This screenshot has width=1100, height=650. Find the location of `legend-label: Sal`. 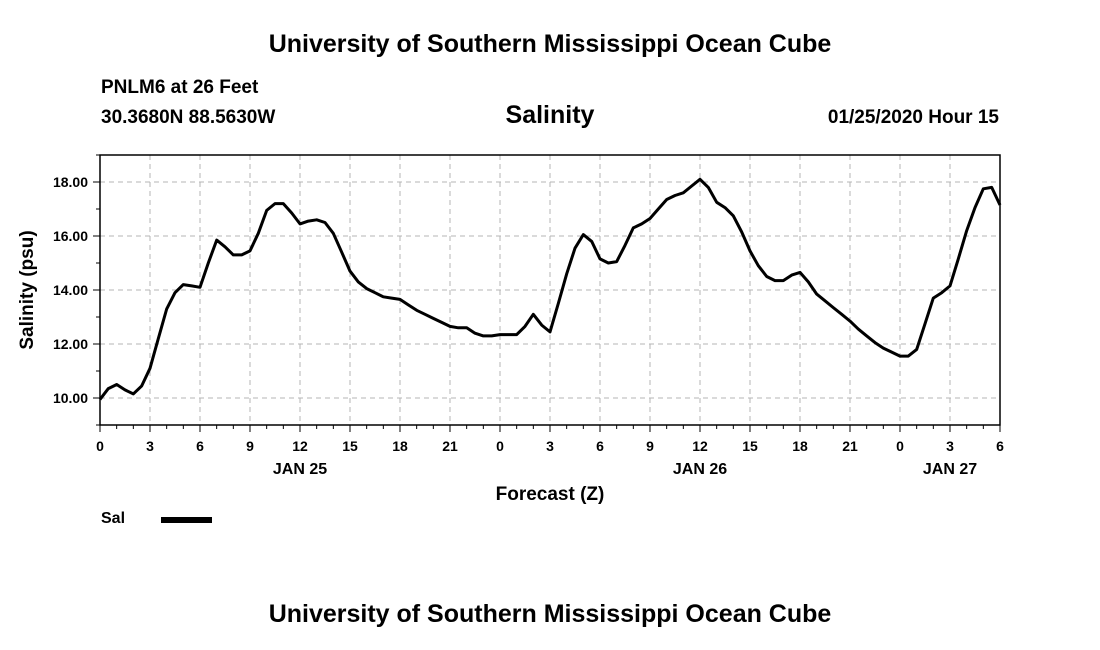

legend-label: Sal is located at coordinates (113, 518).